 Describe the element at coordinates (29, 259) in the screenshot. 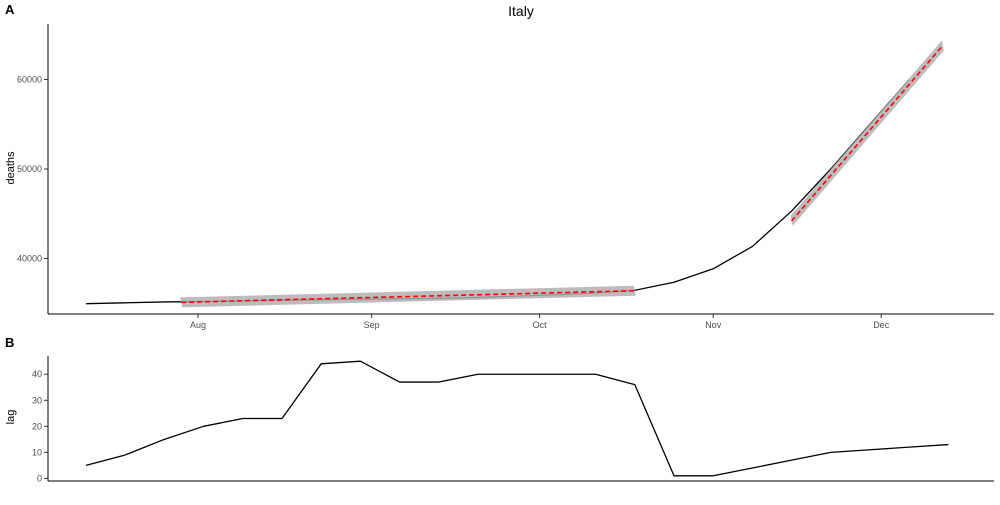

I see `panel-a-y-tick-label: 40000` at that location.